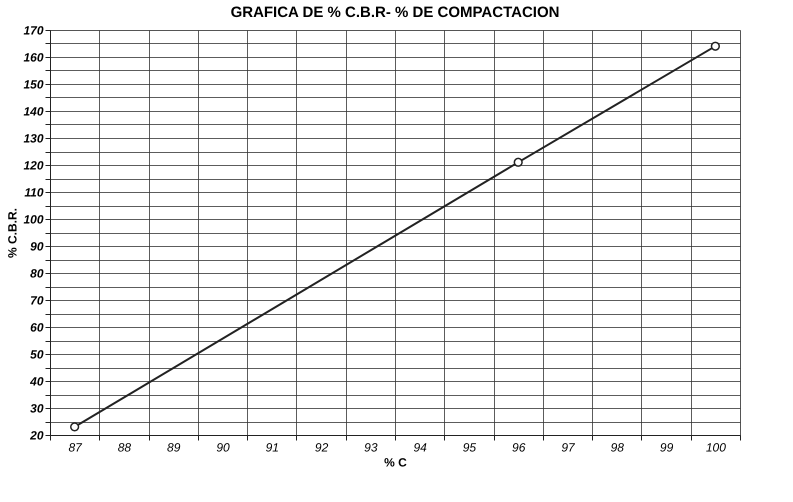 Image resolution: width=793 pixels, height=502 pixels. What do you see at coordinates (667, 447) in the screenshot?
I see `x-tick-label: 99` at bounding box center [667, 447].